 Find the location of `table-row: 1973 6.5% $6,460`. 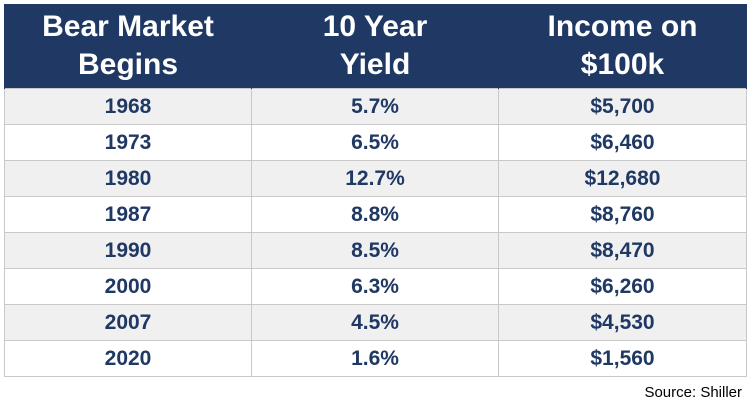

table-row: 1973 6.5% $6,460 is located at coordinates (375, 142).